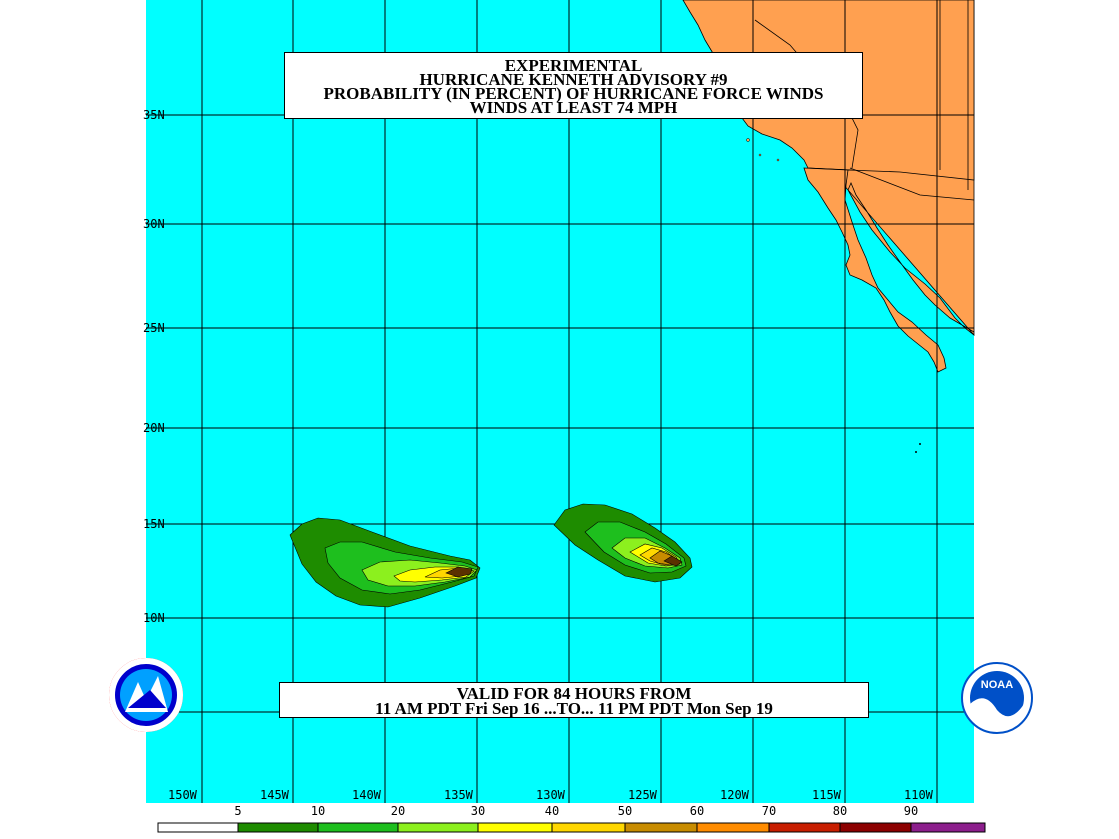 This screenshot has height=839, width=1119. Describe the element at coordinates (918, 795) in the screenshot. I see `lon-label: 110W` at that location.